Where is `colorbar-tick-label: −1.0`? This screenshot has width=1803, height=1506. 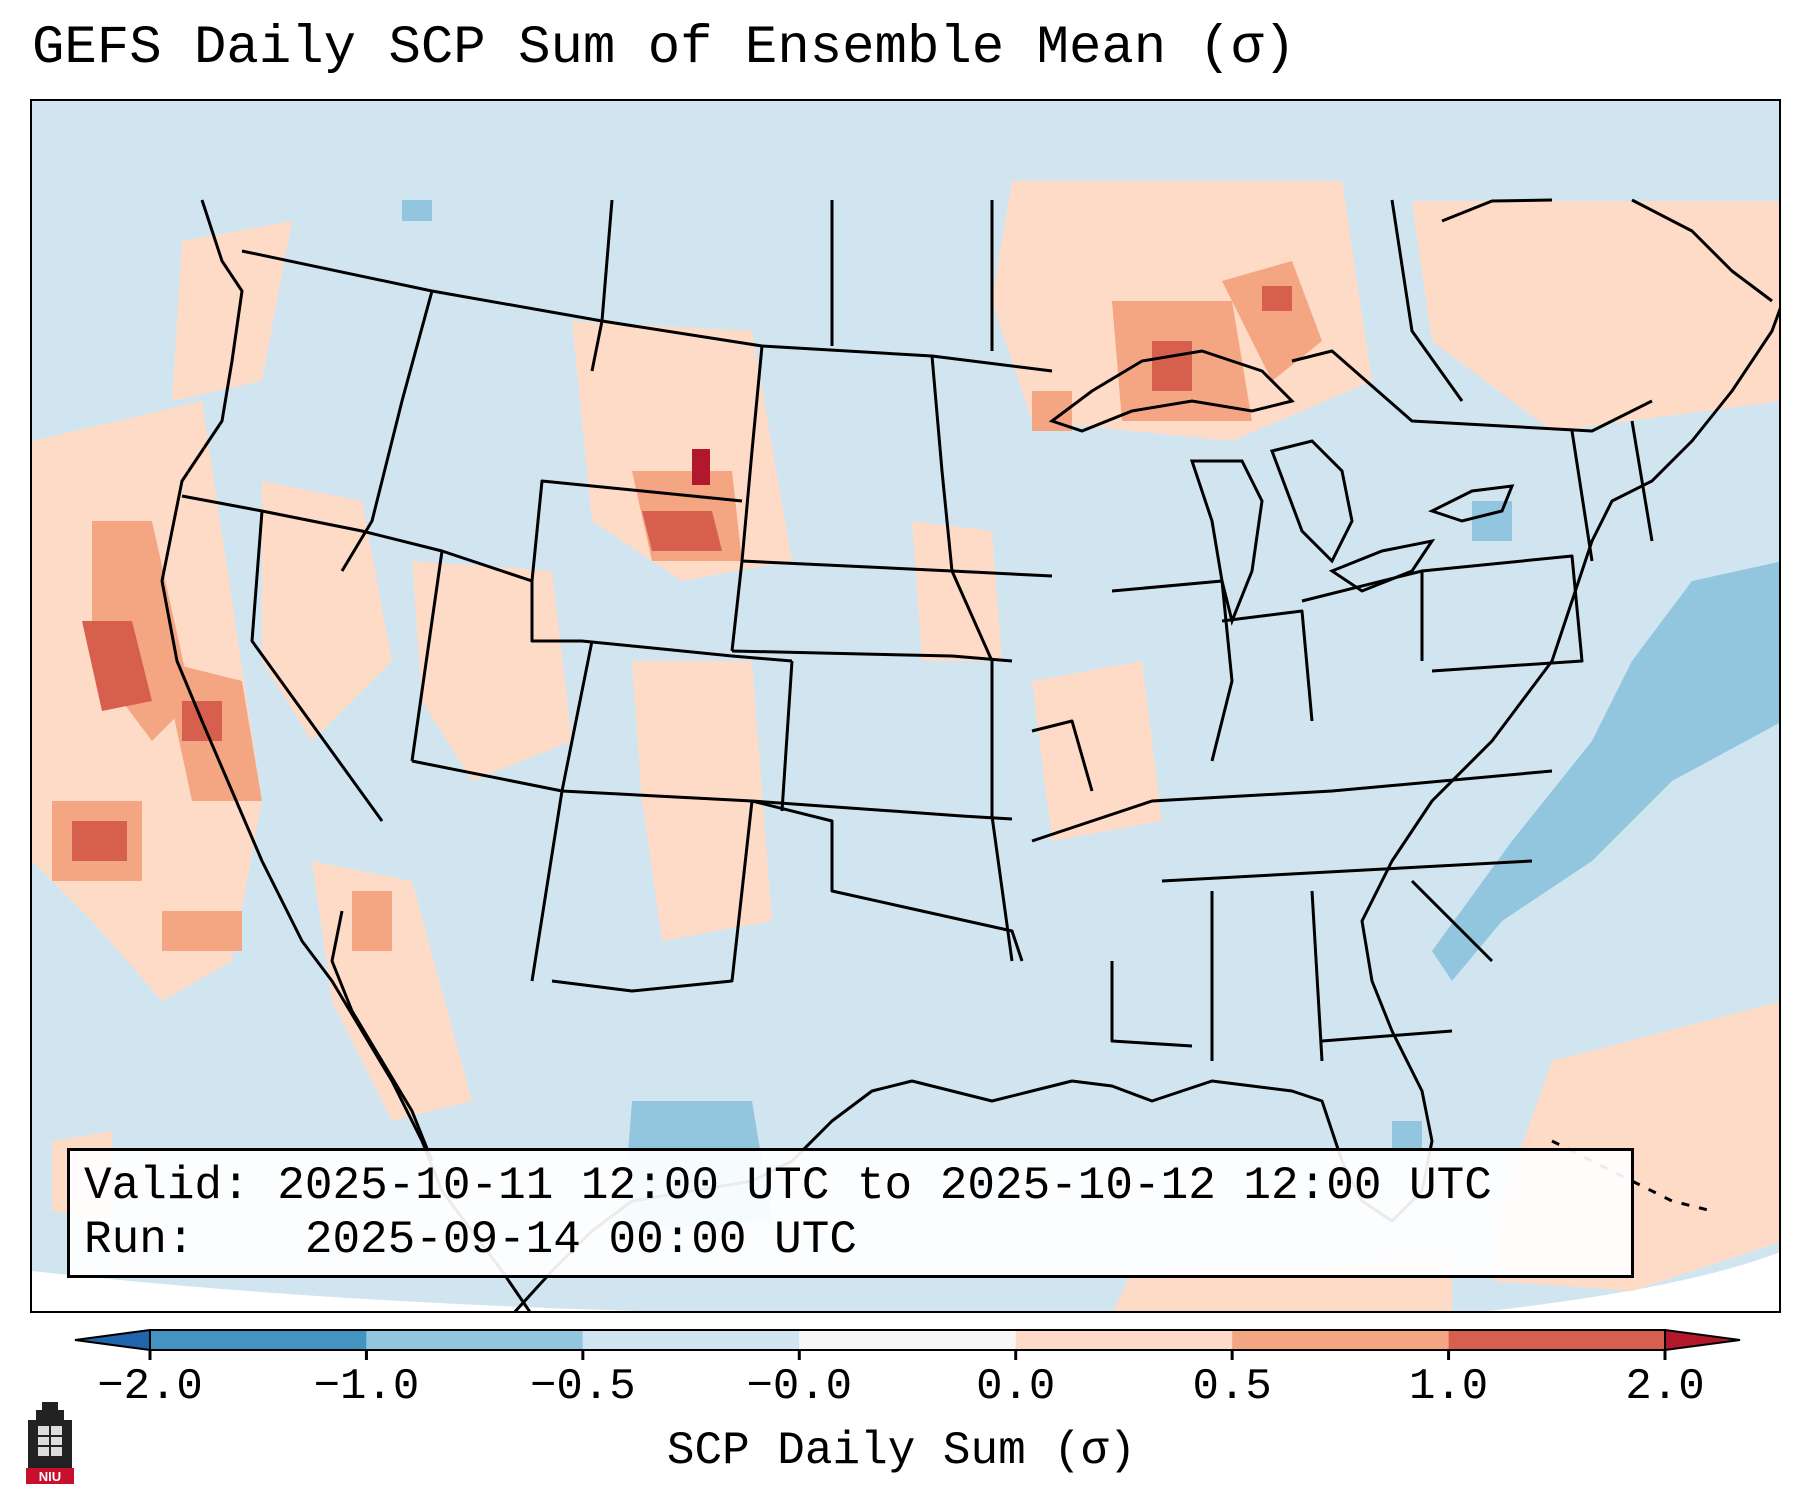
colorbar-tick-label: −1.0 is located at coordinates (366, 1387).